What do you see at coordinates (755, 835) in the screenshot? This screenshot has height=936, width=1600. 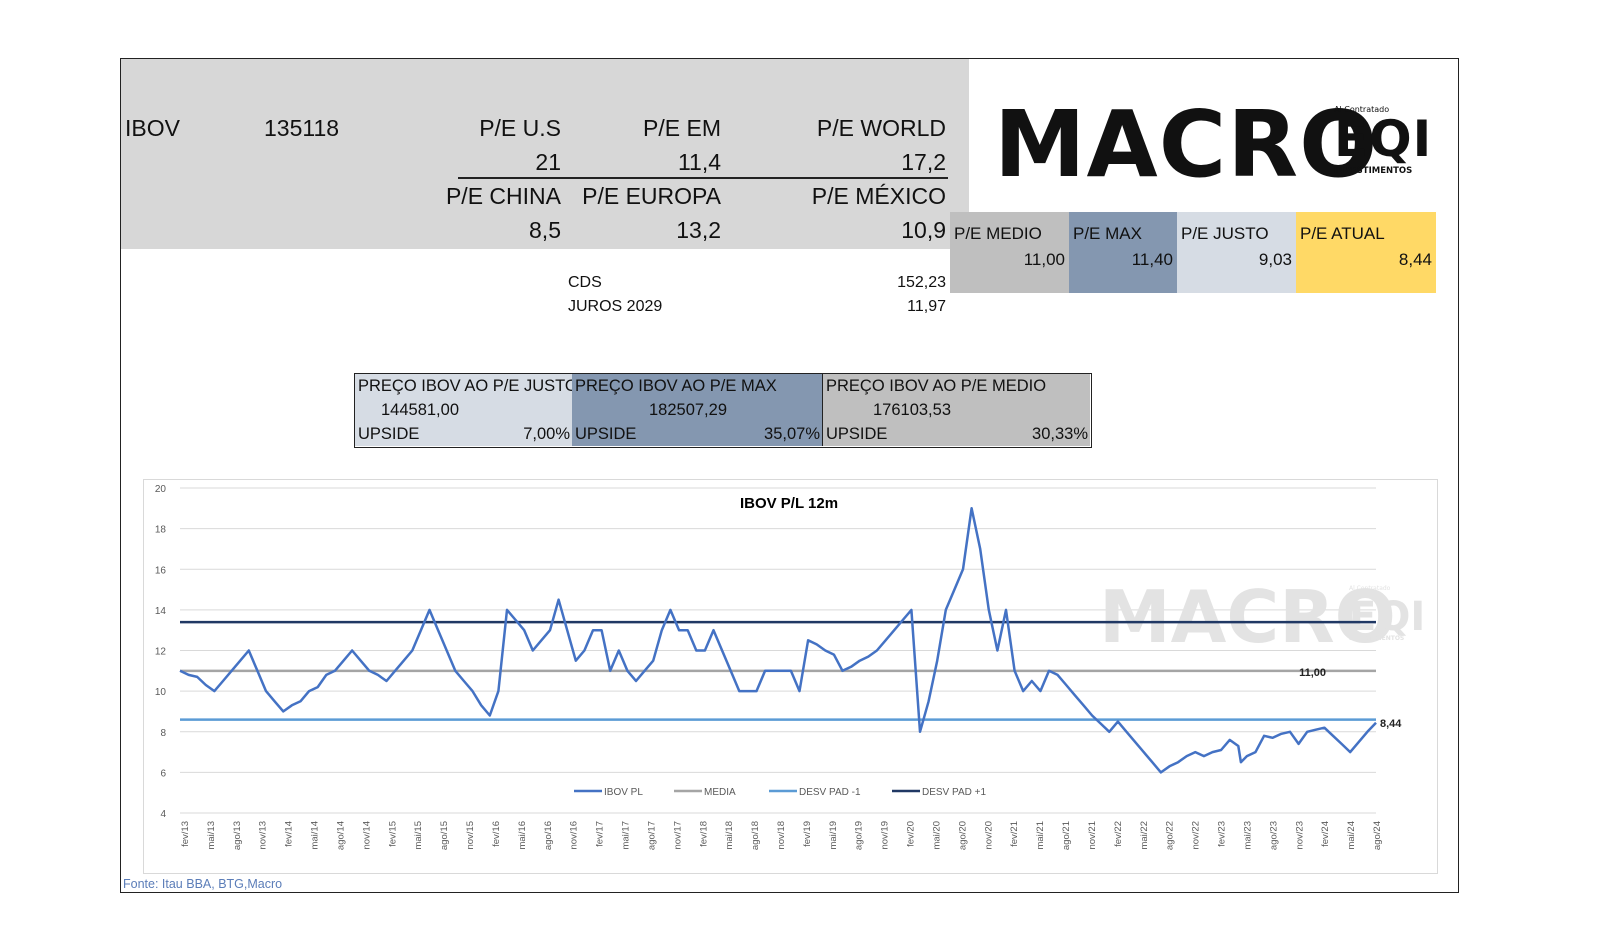 I see `x-tick-label: ago/18` at bounding box center [755, 835].